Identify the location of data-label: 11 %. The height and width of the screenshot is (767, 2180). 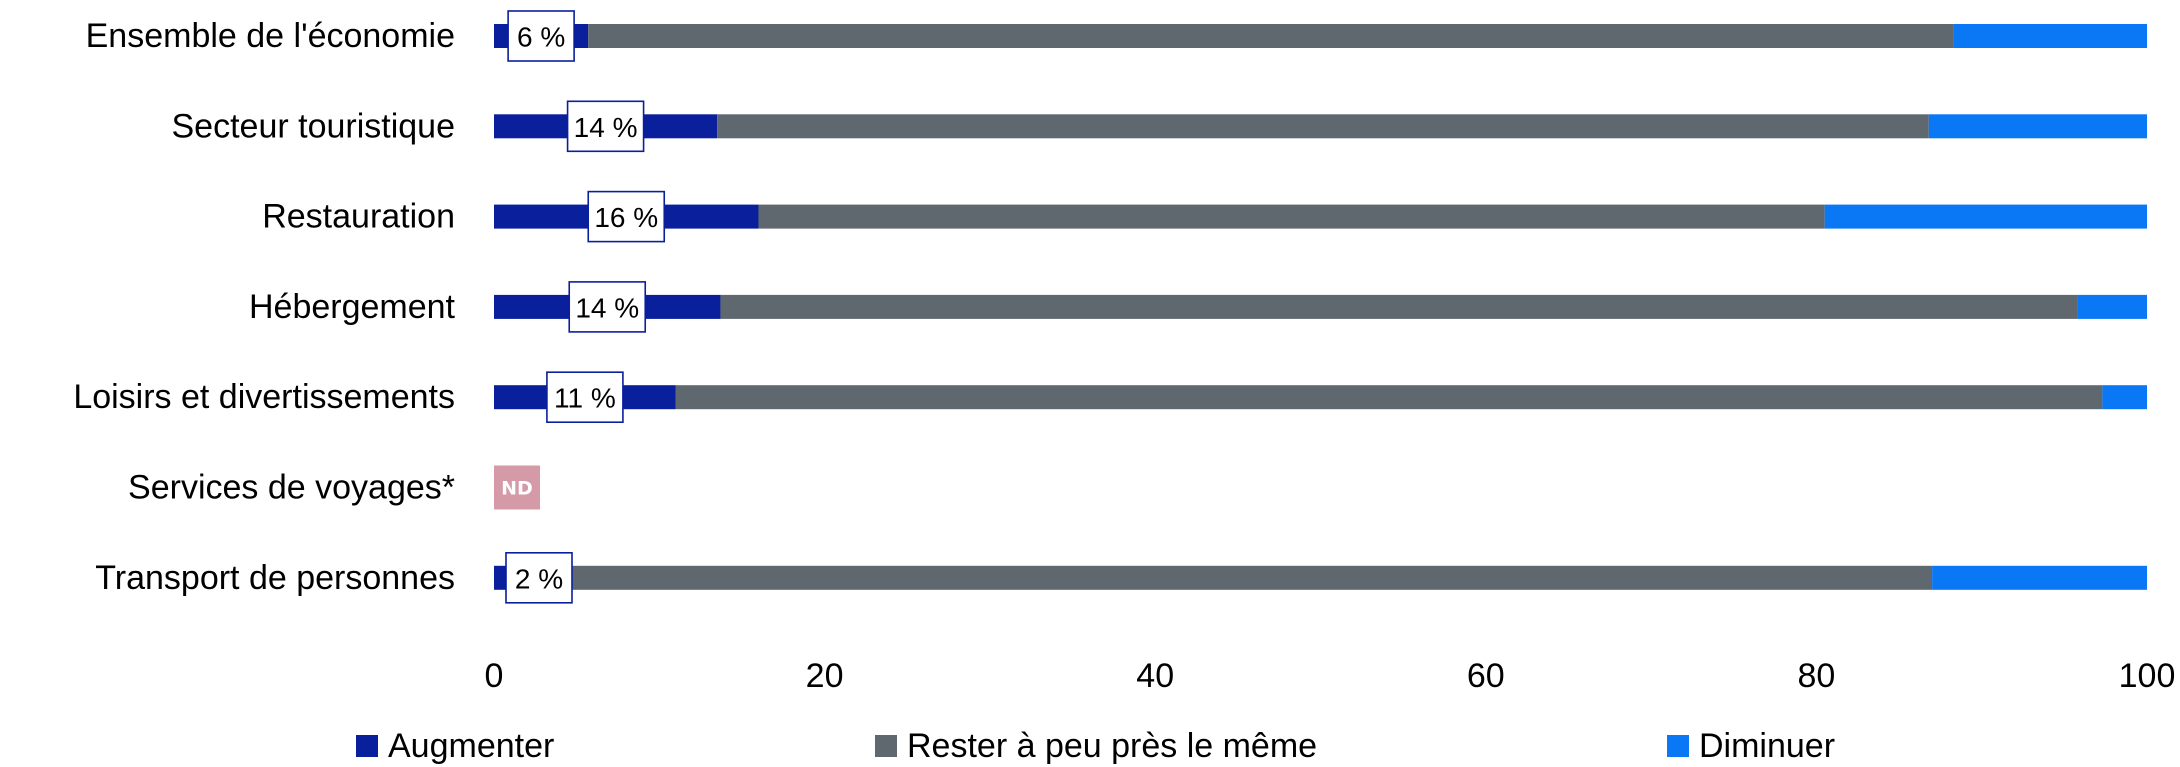
(585, 397).